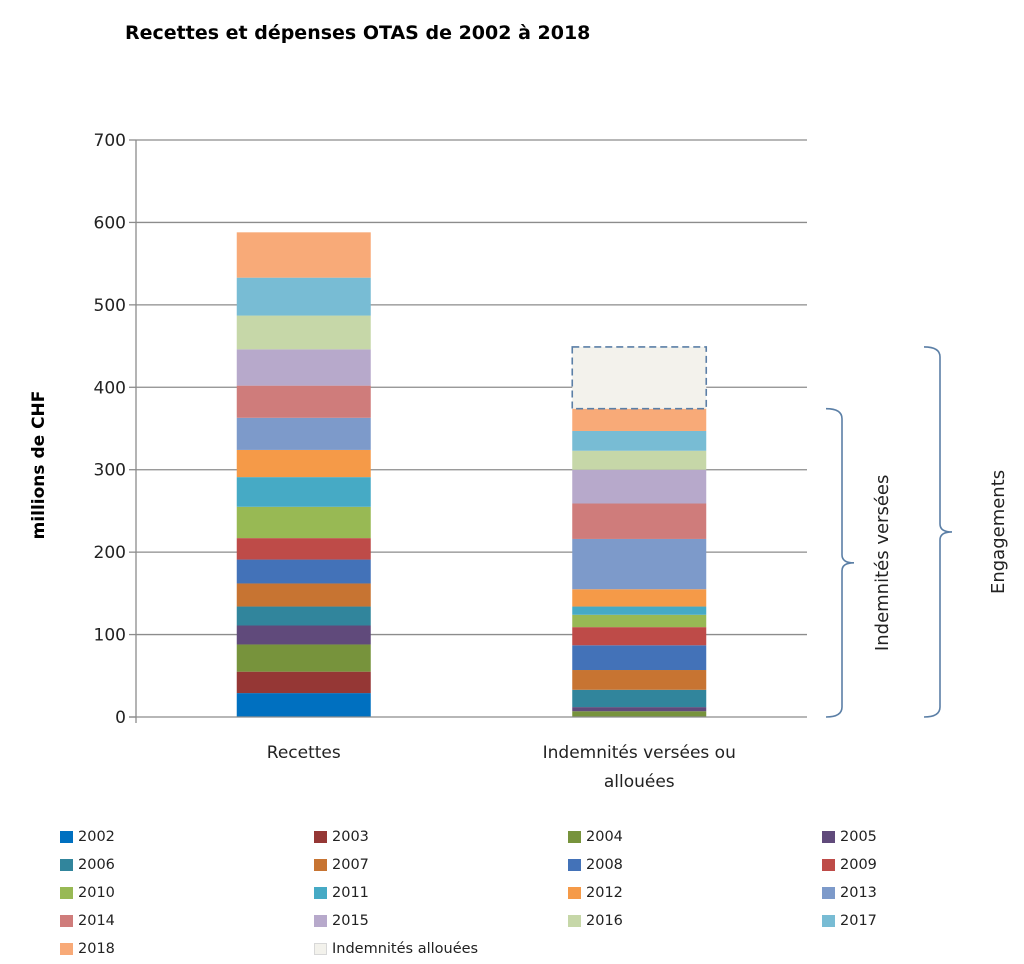  Describe the element at coordinates (405, 948) in the screenshot. I see `legend-label: Indemnités allouées` at that location.